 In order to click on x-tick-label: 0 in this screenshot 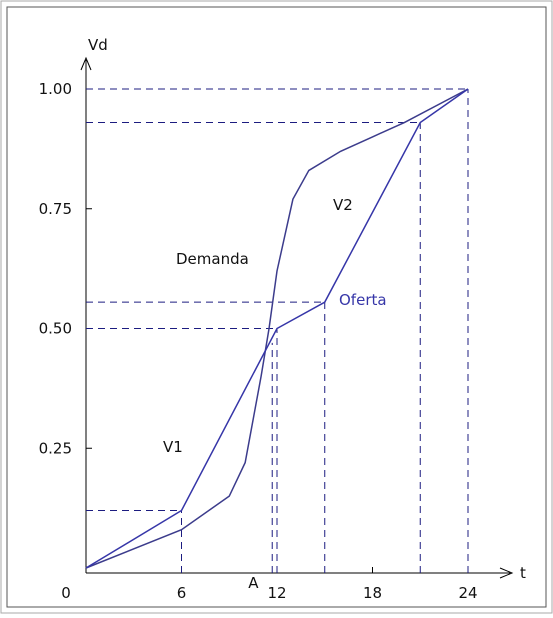, I will do `click(66, 593)`.